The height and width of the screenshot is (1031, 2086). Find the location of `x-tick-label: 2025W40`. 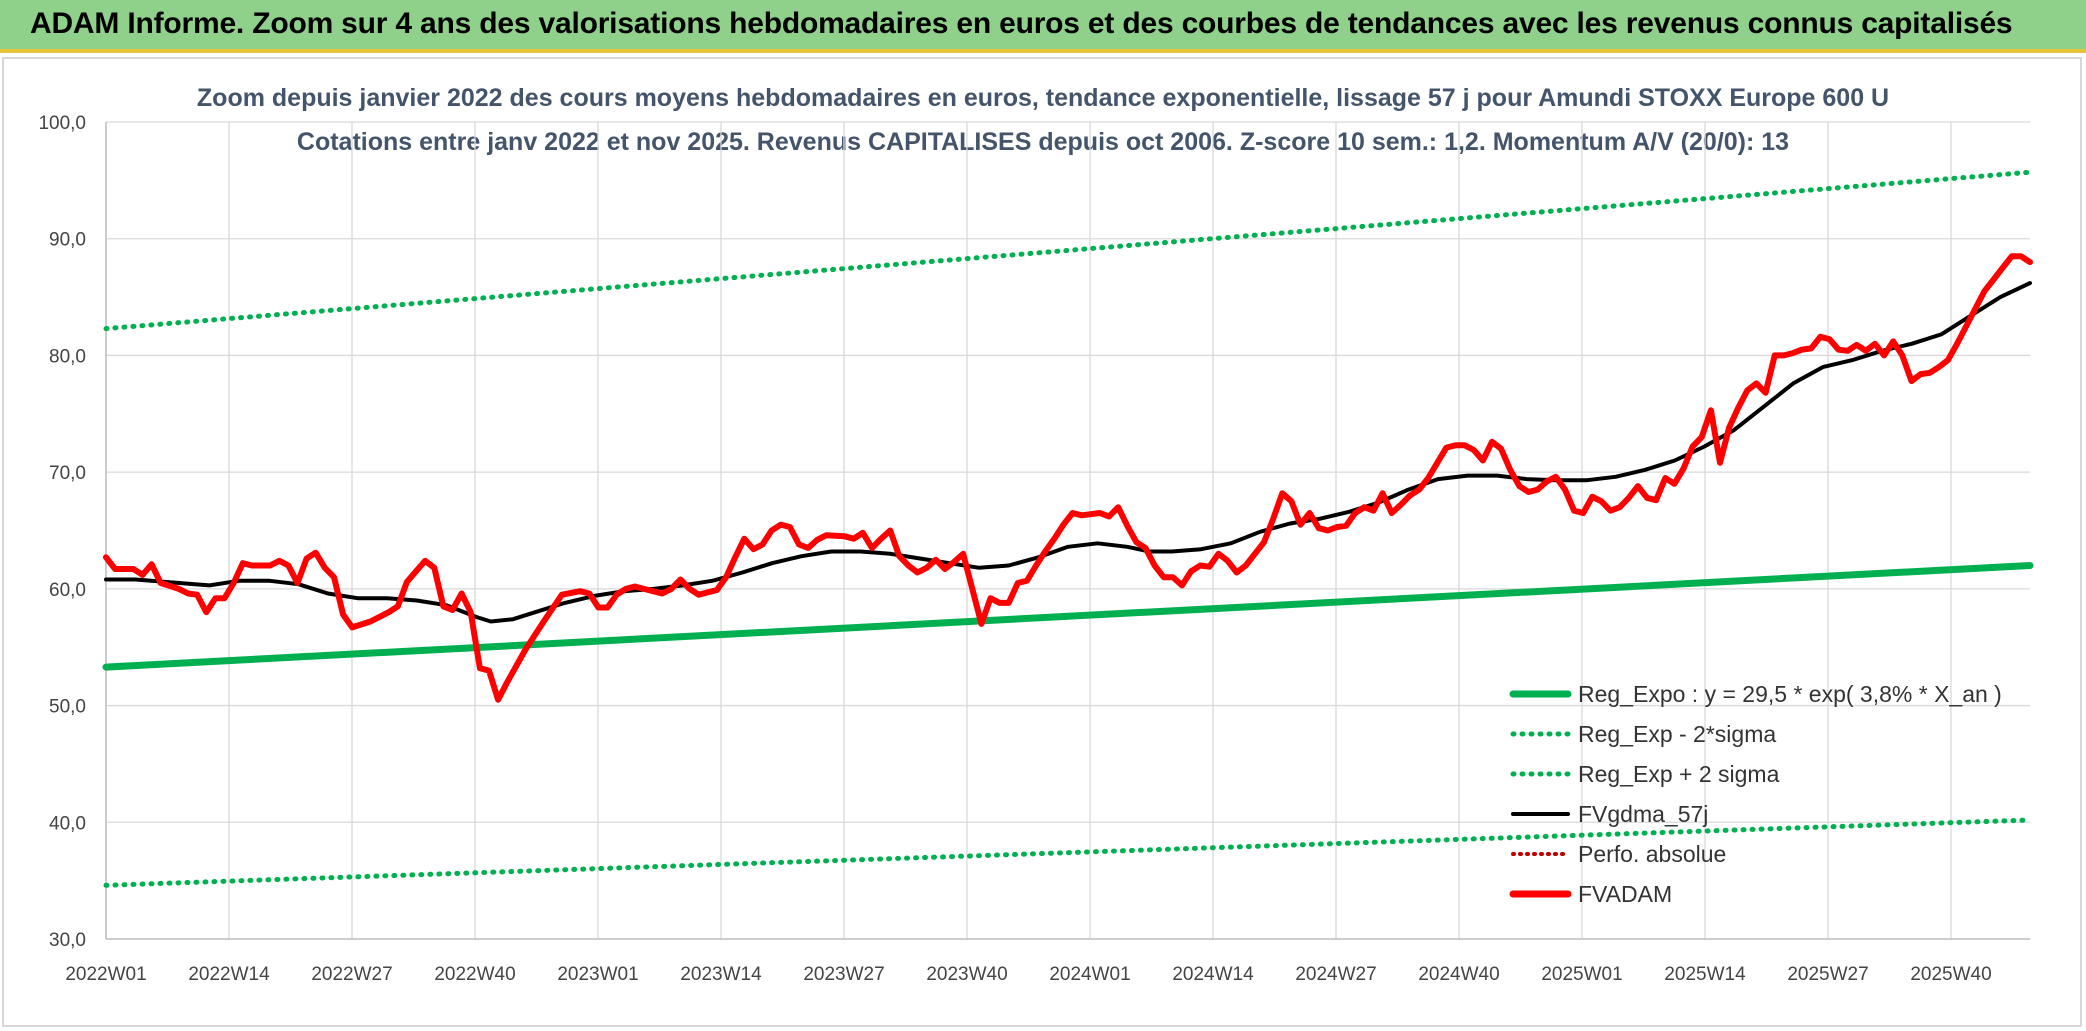

x-tick-label: 2025W40 is located at coordinates (1950, 974).